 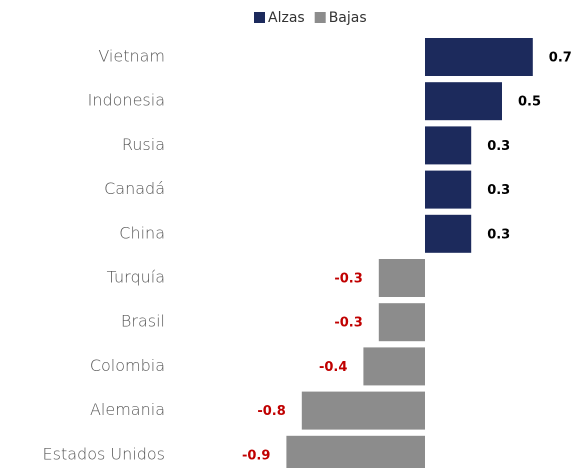 I want to click on data-label: -0.9, so click(x=256, y=455).